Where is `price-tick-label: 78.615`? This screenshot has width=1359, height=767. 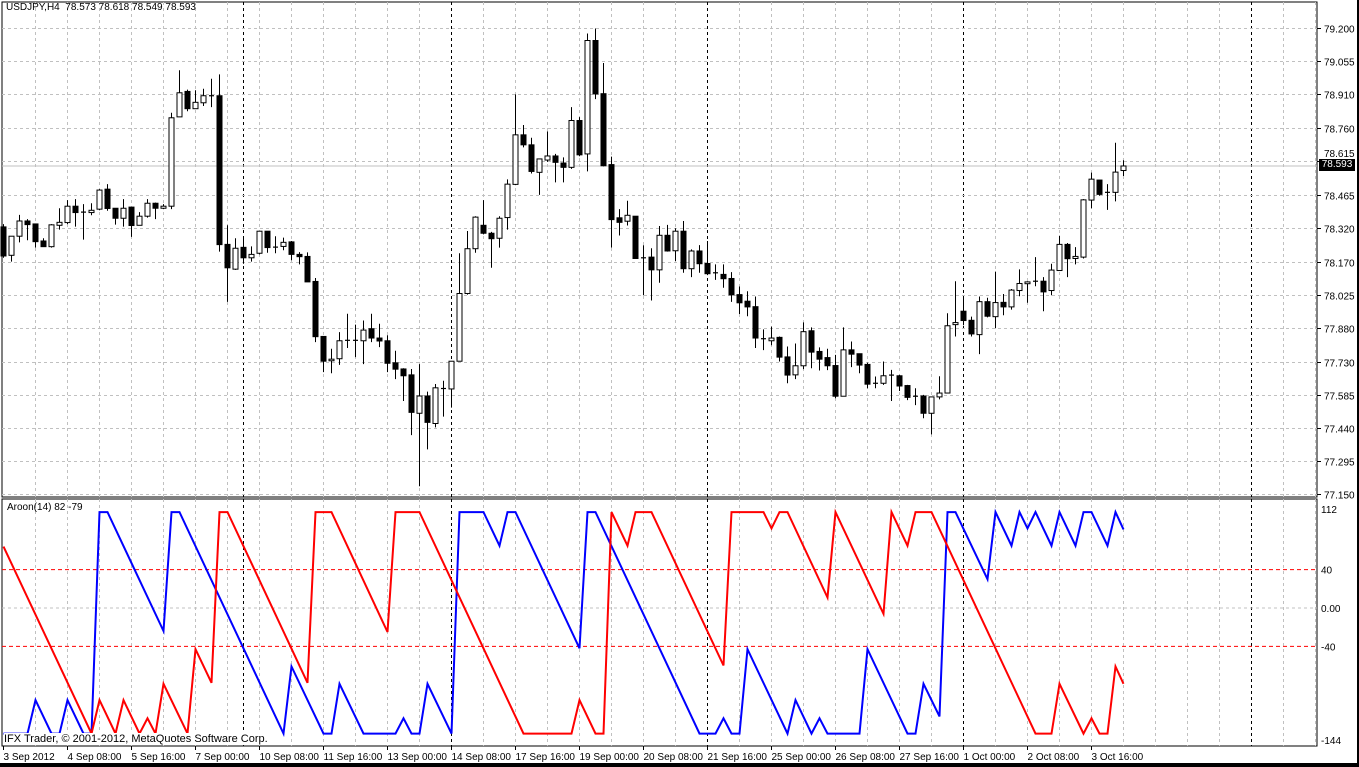
price-tick-label: 78.615 is located at coordinates (1339, 154).